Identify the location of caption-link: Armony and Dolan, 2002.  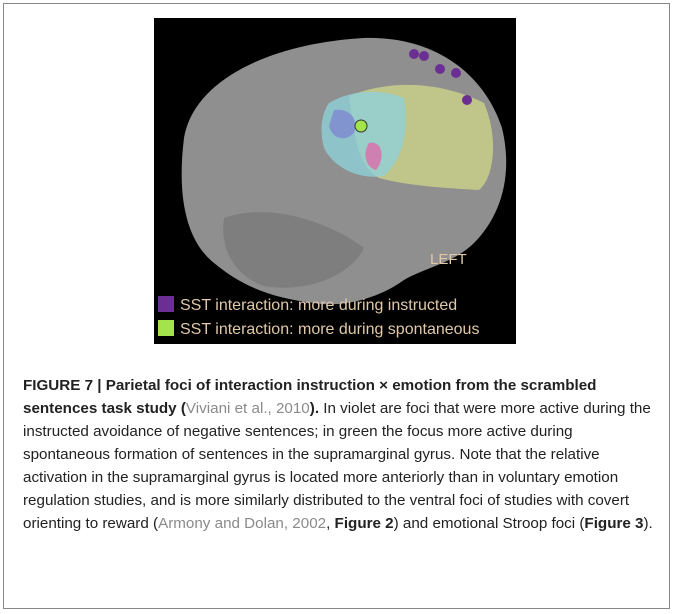
(242, 523).